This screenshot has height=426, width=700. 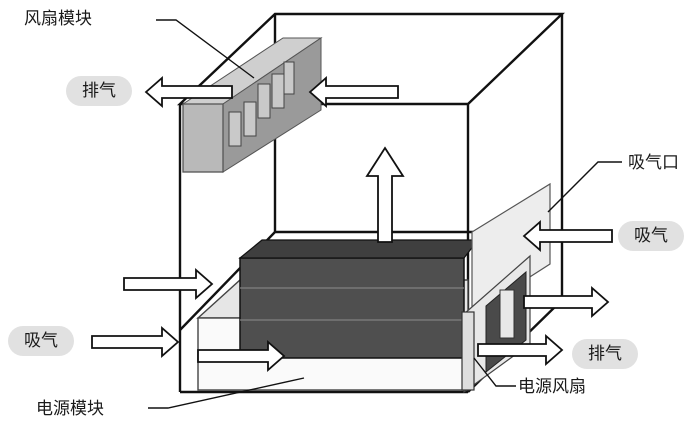 I want to click on fan-module-label: 风扇模块, so click(x=58, y=19).